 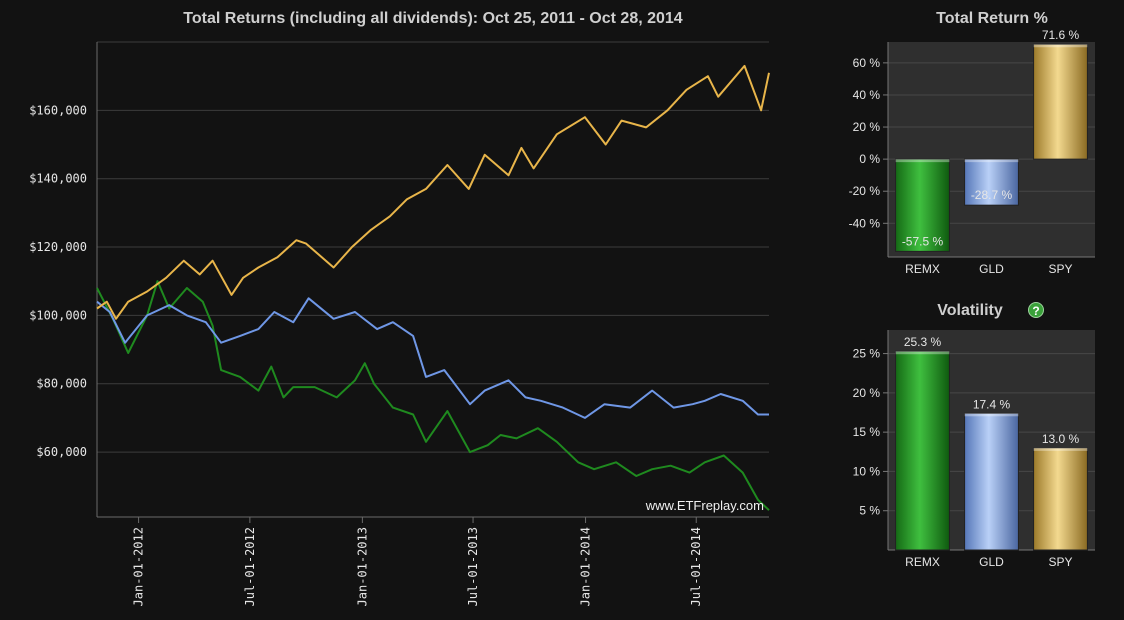 I want to click on return-bar-remx, so click(x=922, y=205).